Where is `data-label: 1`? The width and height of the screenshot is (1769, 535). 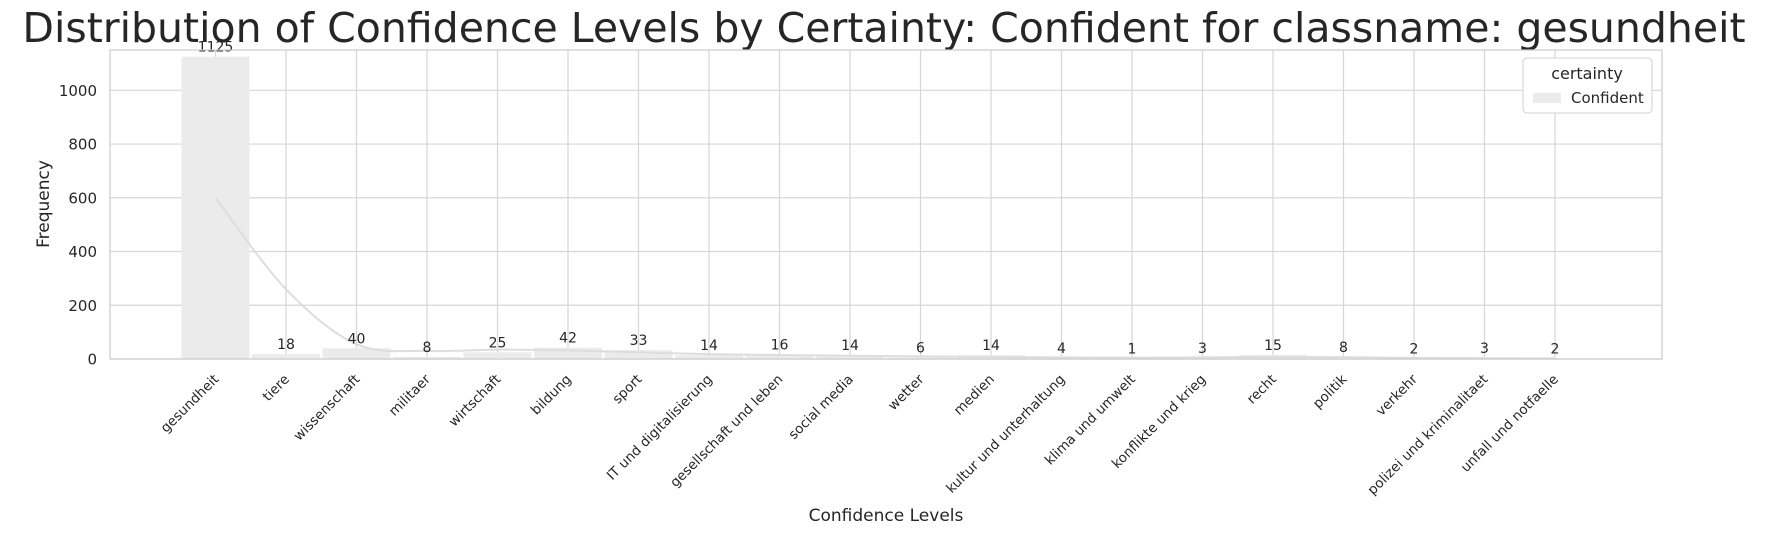
data-label: 1 is located at coordinates (1132, 350).